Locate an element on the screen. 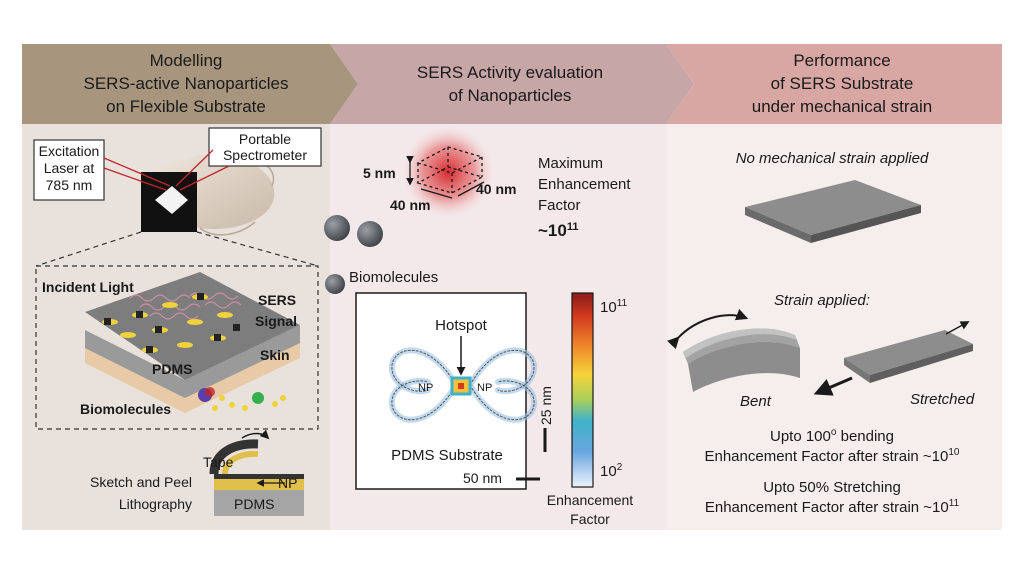 Image resolution: width=1024 pixels, height=576 pixels. sers-signal-line1: SERS is located at coordinates (277, 300).